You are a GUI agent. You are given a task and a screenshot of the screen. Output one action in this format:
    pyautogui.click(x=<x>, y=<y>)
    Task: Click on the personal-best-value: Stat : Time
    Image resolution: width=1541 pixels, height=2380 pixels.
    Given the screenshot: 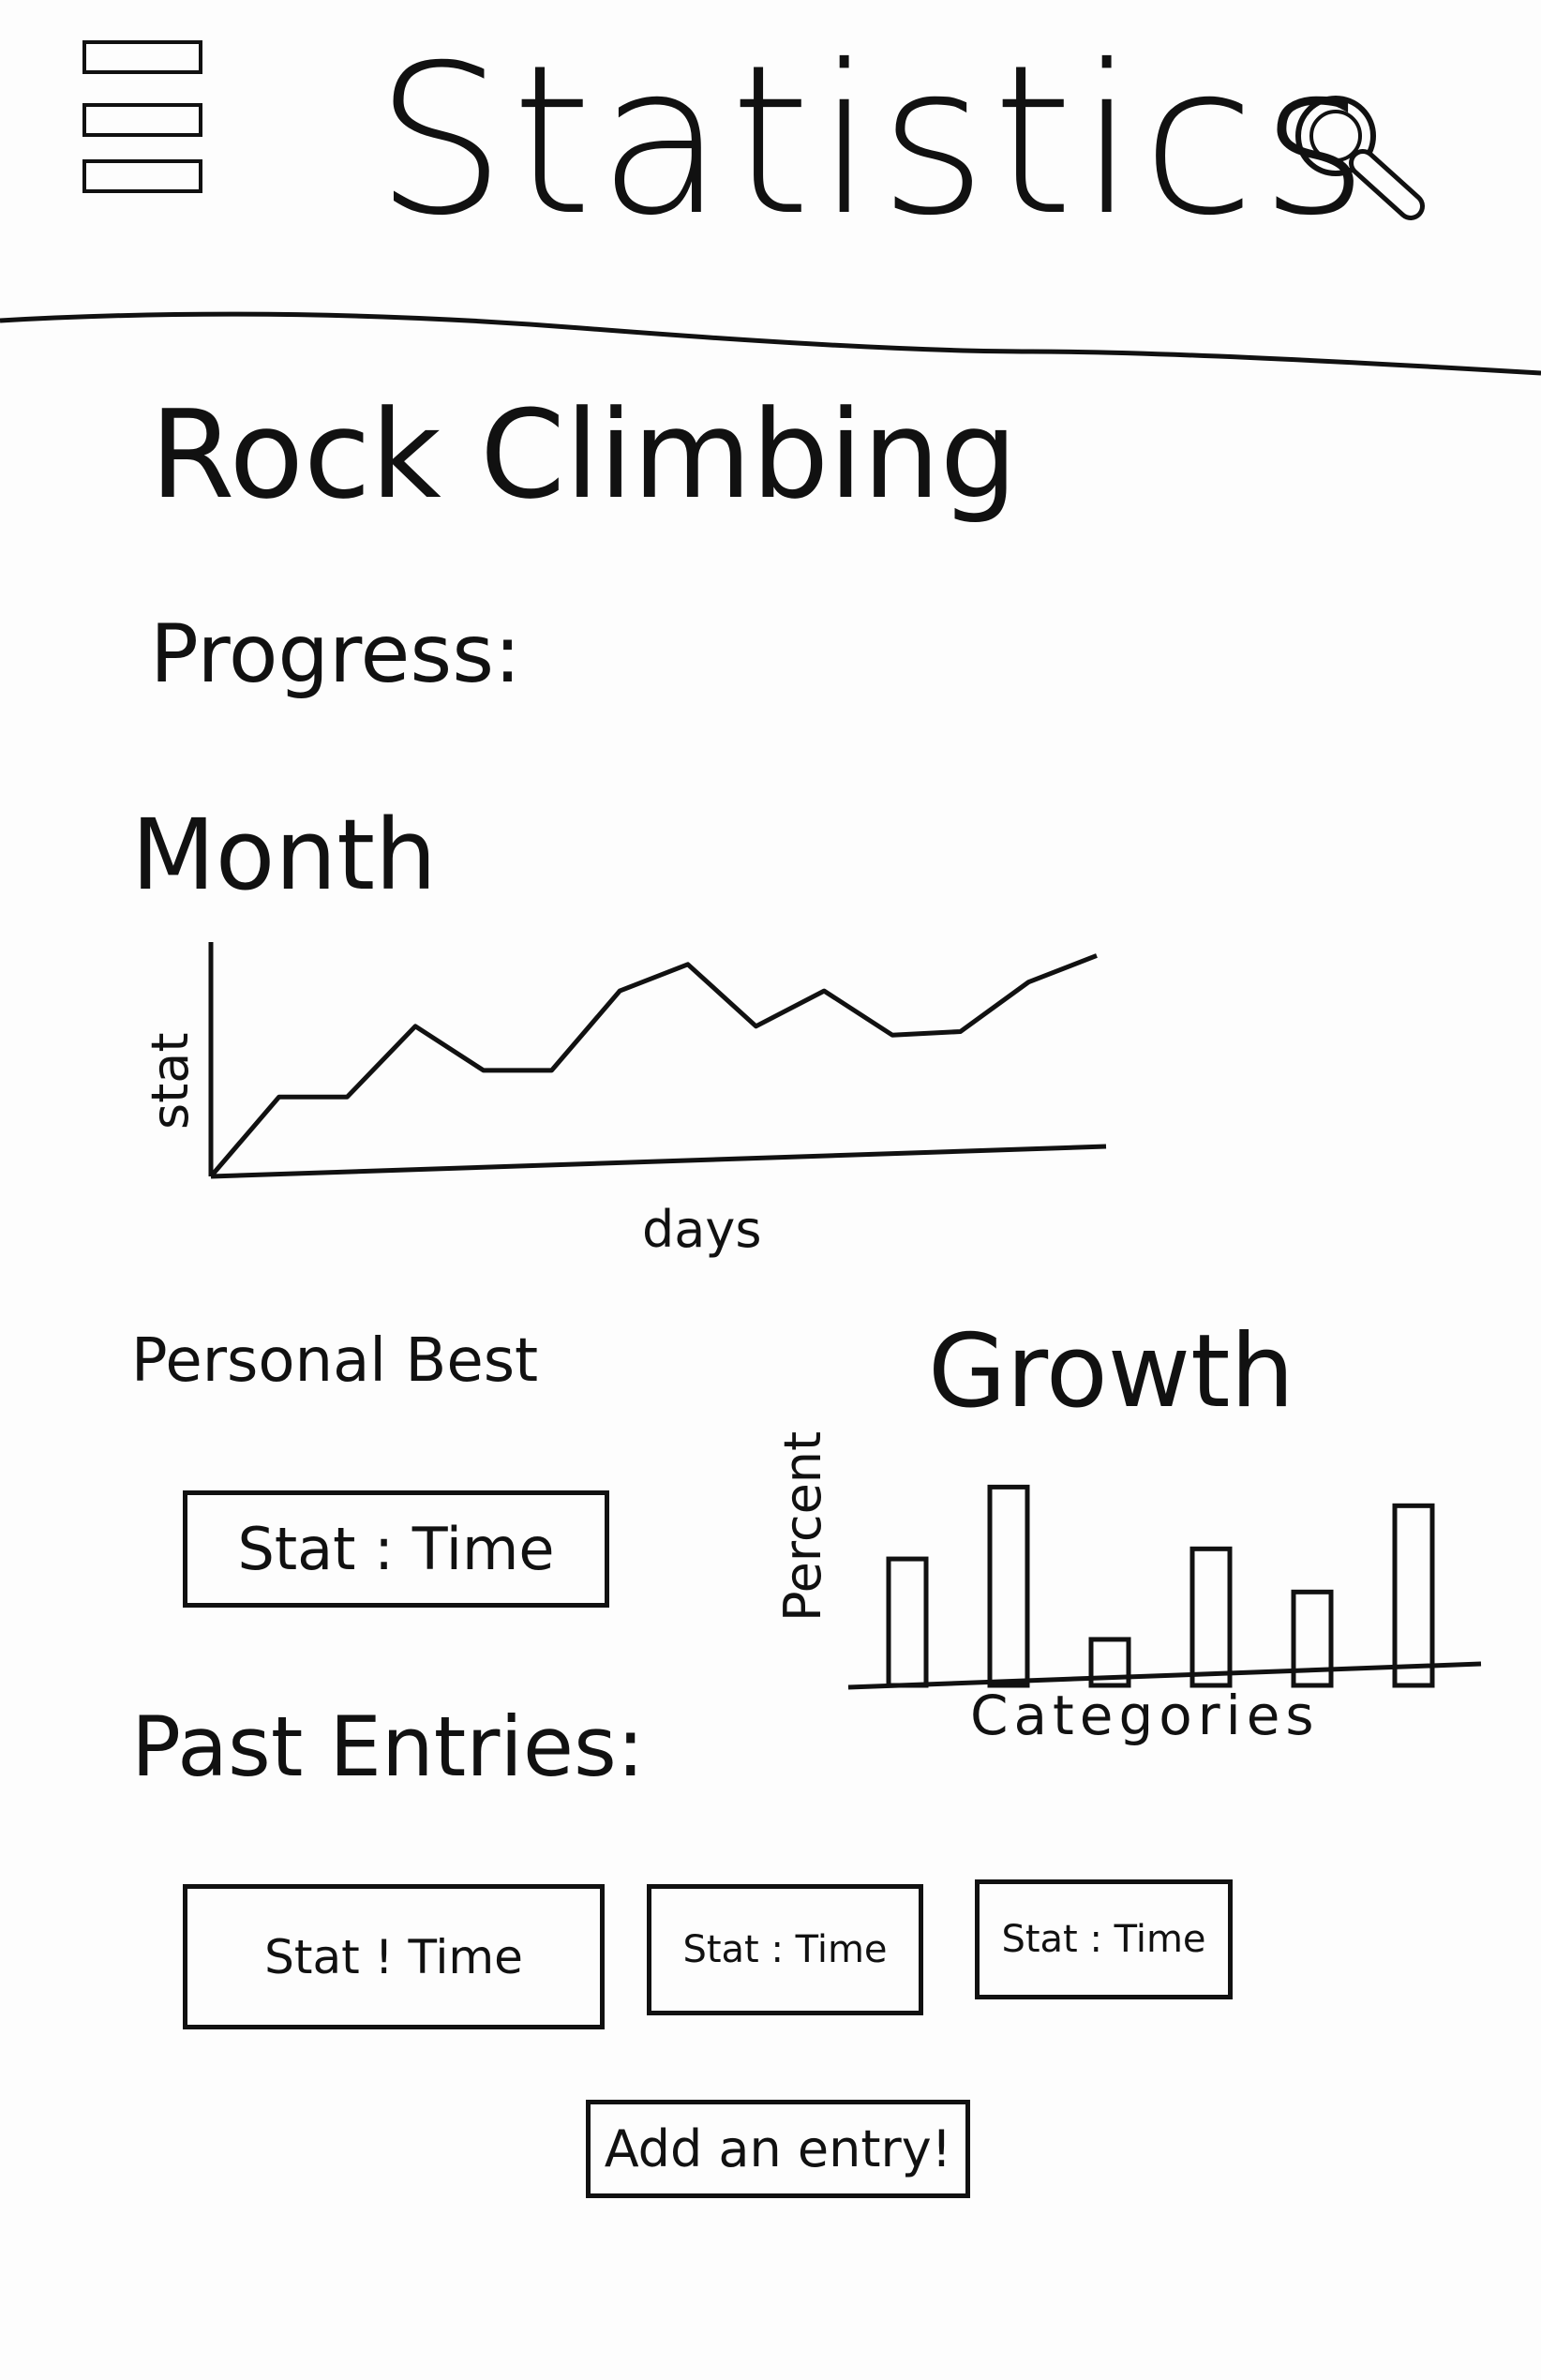 What is the action you would take?
    pyautogui.click(x=396, y=1549)
    